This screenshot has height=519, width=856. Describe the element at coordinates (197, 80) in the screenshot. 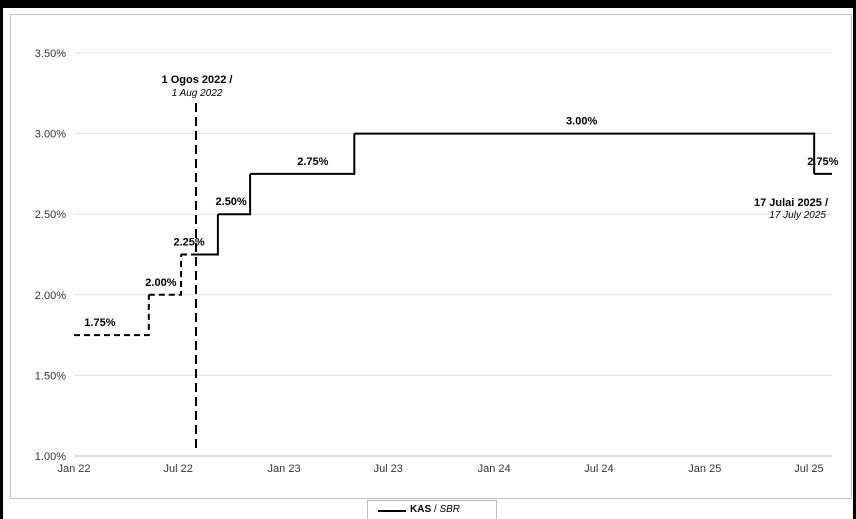

I see `annotation-label: 1 Ogos 2022 /` at that location.